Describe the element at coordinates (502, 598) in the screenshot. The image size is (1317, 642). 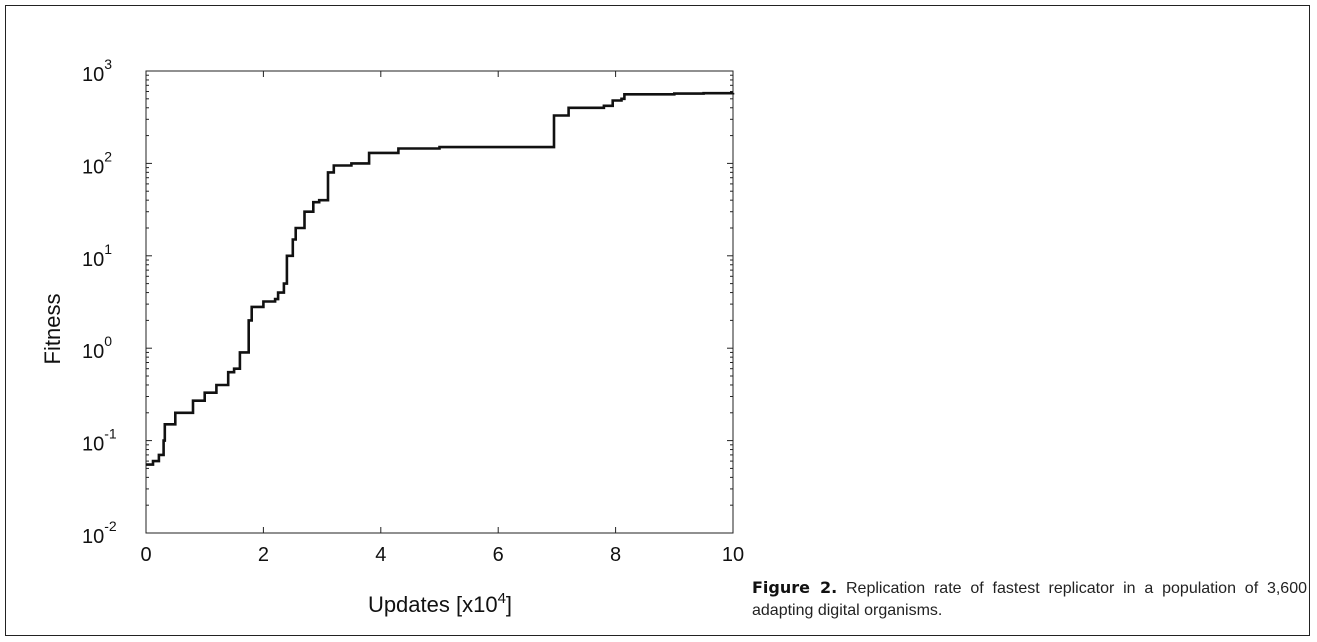
I see `x-axis-label-exponent: 4` at that location.